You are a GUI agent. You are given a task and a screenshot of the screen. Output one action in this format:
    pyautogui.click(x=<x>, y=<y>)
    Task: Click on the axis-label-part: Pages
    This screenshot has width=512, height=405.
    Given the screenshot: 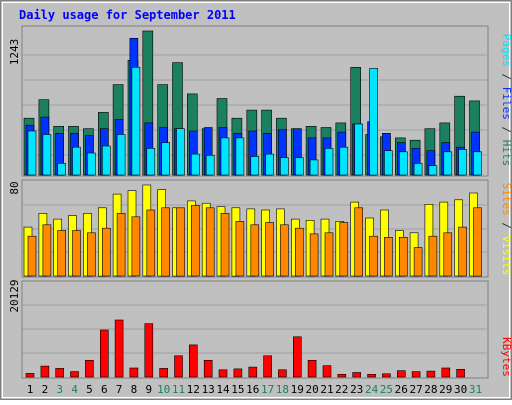 What is the action you would take?
    pyautogui.click(x=506, y=50)
    